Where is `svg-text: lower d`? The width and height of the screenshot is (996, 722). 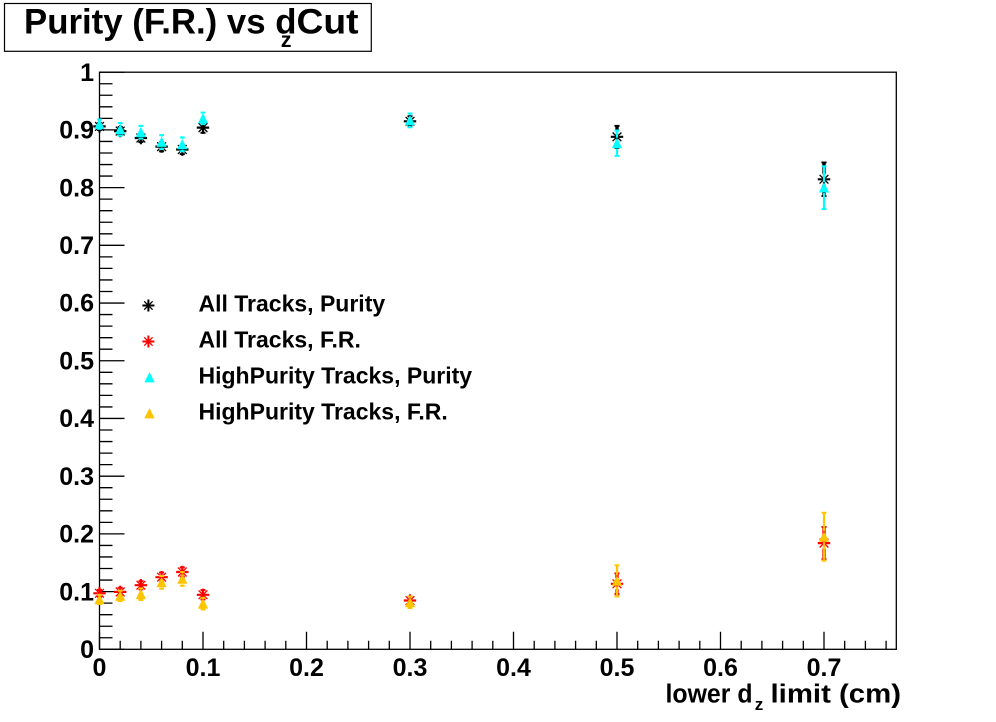 svg-text: lower d is located at coordinates (709, 694).